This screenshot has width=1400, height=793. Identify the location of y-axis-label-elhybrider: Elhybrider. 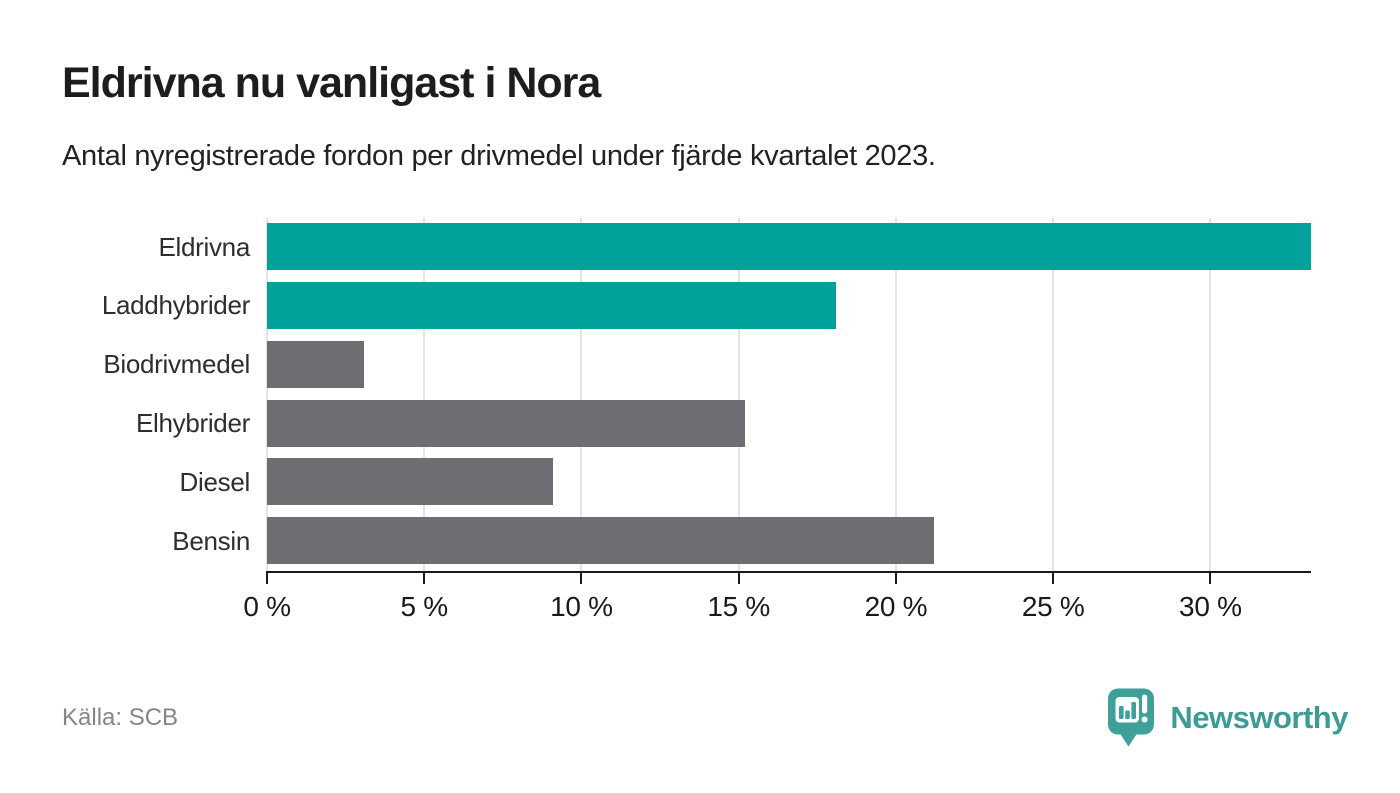
(192, 423).